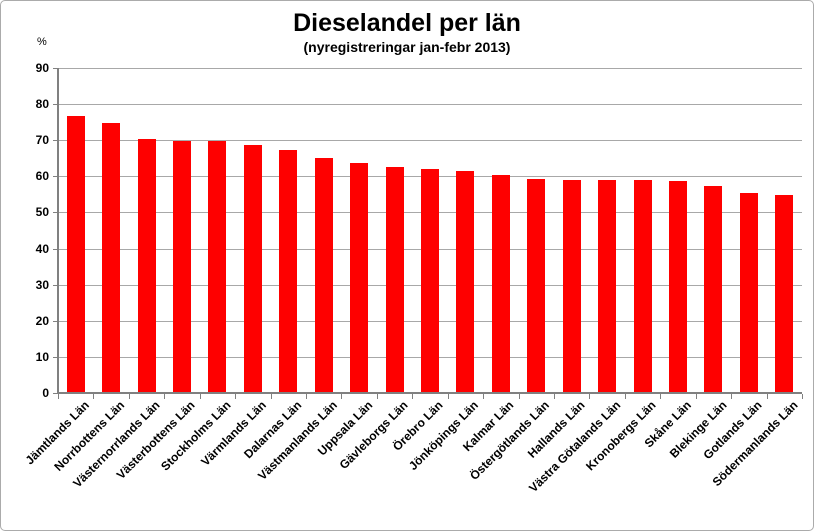 The width and height of the screenshot is (814, 531). I want to click on y-tick-label: 80, so click(42, 104).